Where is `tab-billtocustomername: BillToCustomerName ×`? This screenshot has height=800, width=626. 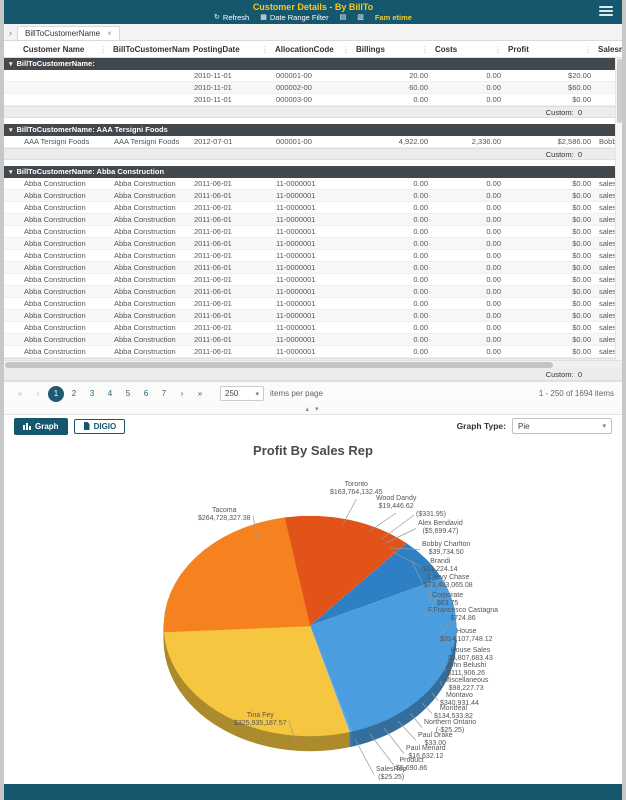 tab-billtocustomername: BillToCustomerName × is located at coordinates (68, 33).